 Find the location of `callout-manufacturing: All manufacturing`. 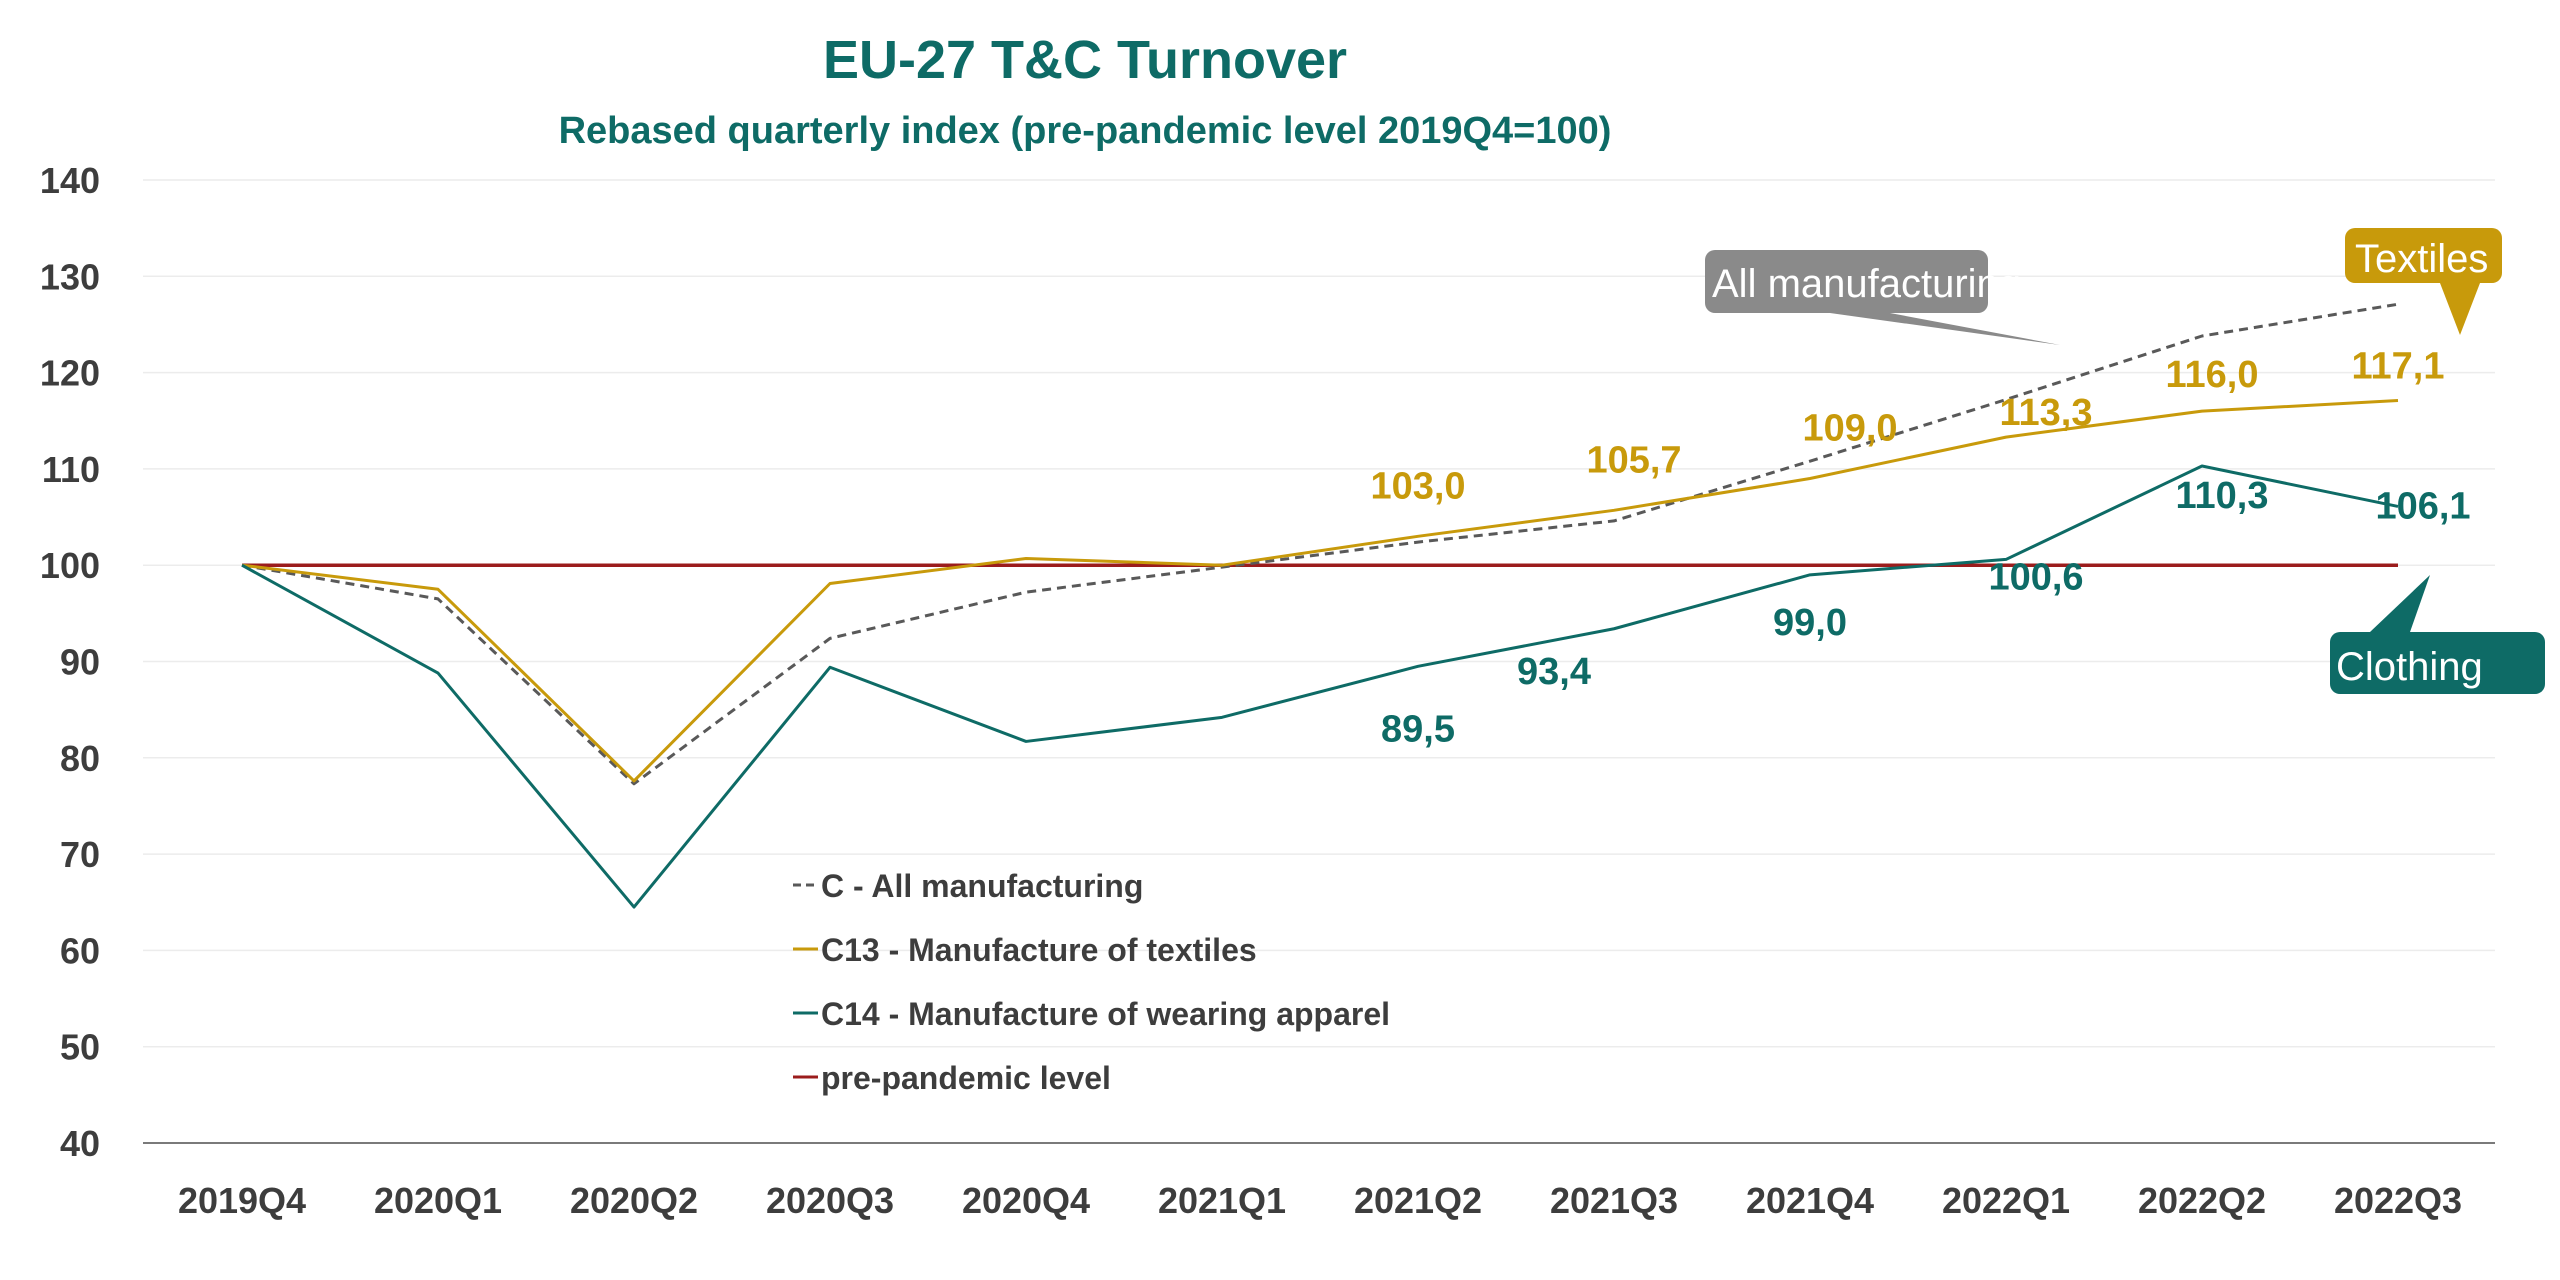

callout-manufacturing: All manufacturing is located at coordinates (1882, 297).